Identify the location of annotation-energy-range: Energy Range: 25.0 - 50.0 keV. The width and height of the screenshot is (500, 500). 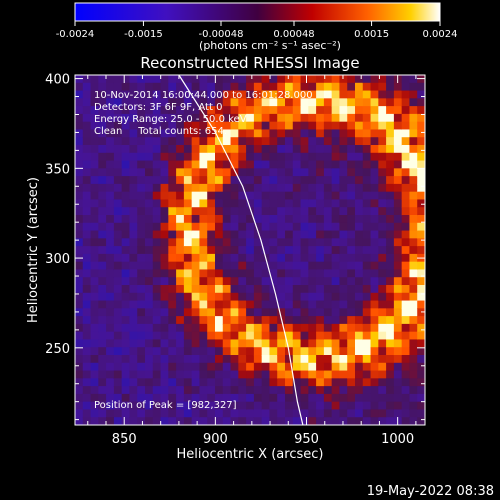
(170, 119).